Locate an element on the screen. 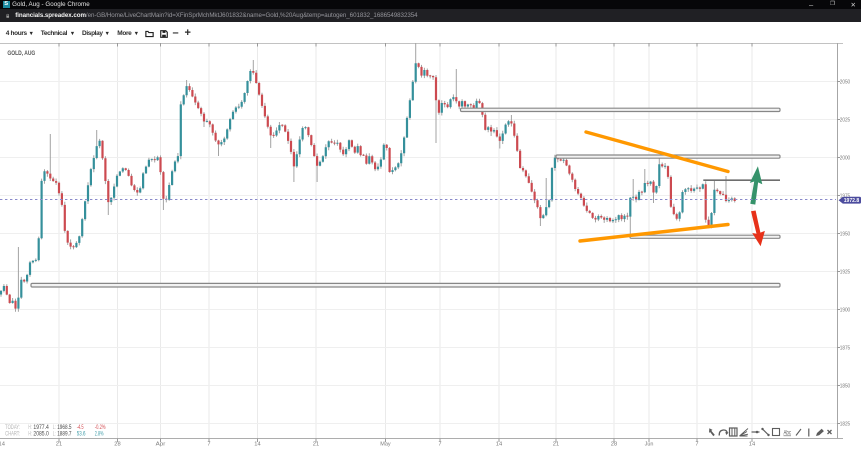  svg-text: Abc is located at coordinates (788, 433).